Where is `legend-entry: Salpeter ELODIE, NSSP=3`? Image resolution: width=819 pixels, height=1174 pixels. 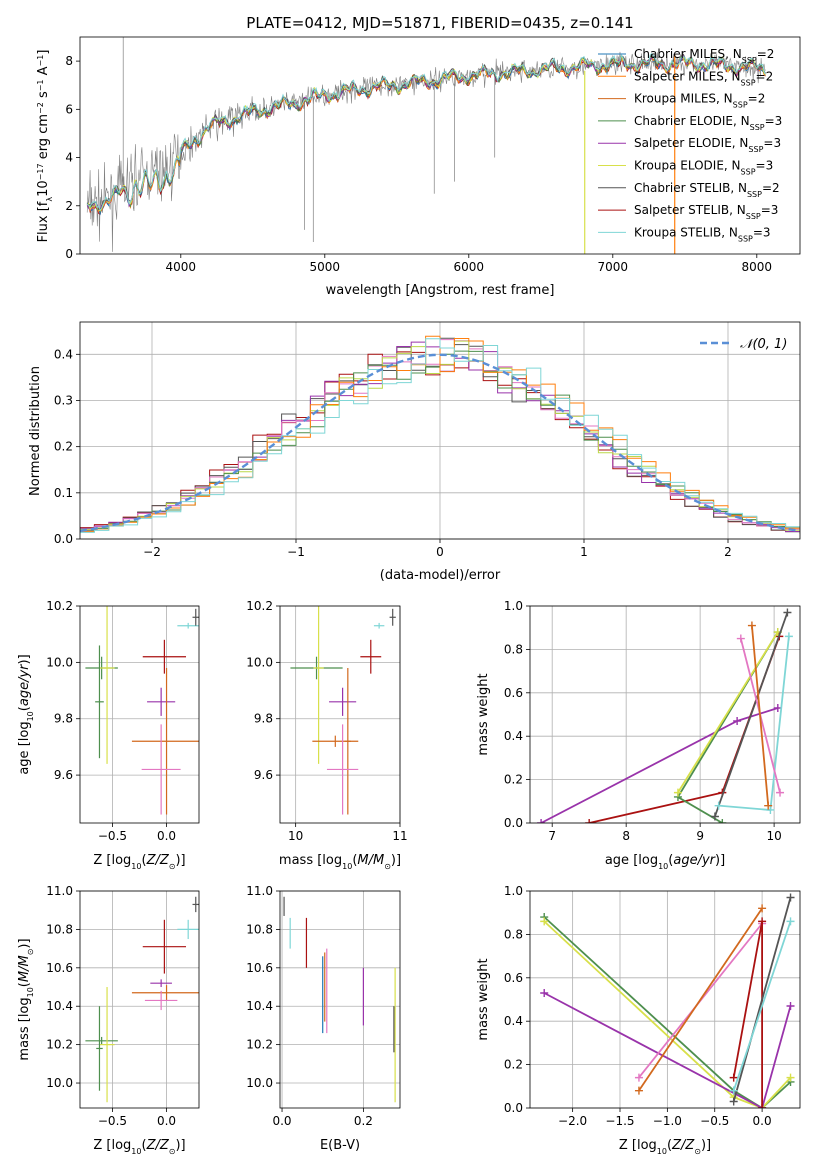
legend-entry: Salpeter ELODIE, NSSP=3 is located at coordinates (707, 145).